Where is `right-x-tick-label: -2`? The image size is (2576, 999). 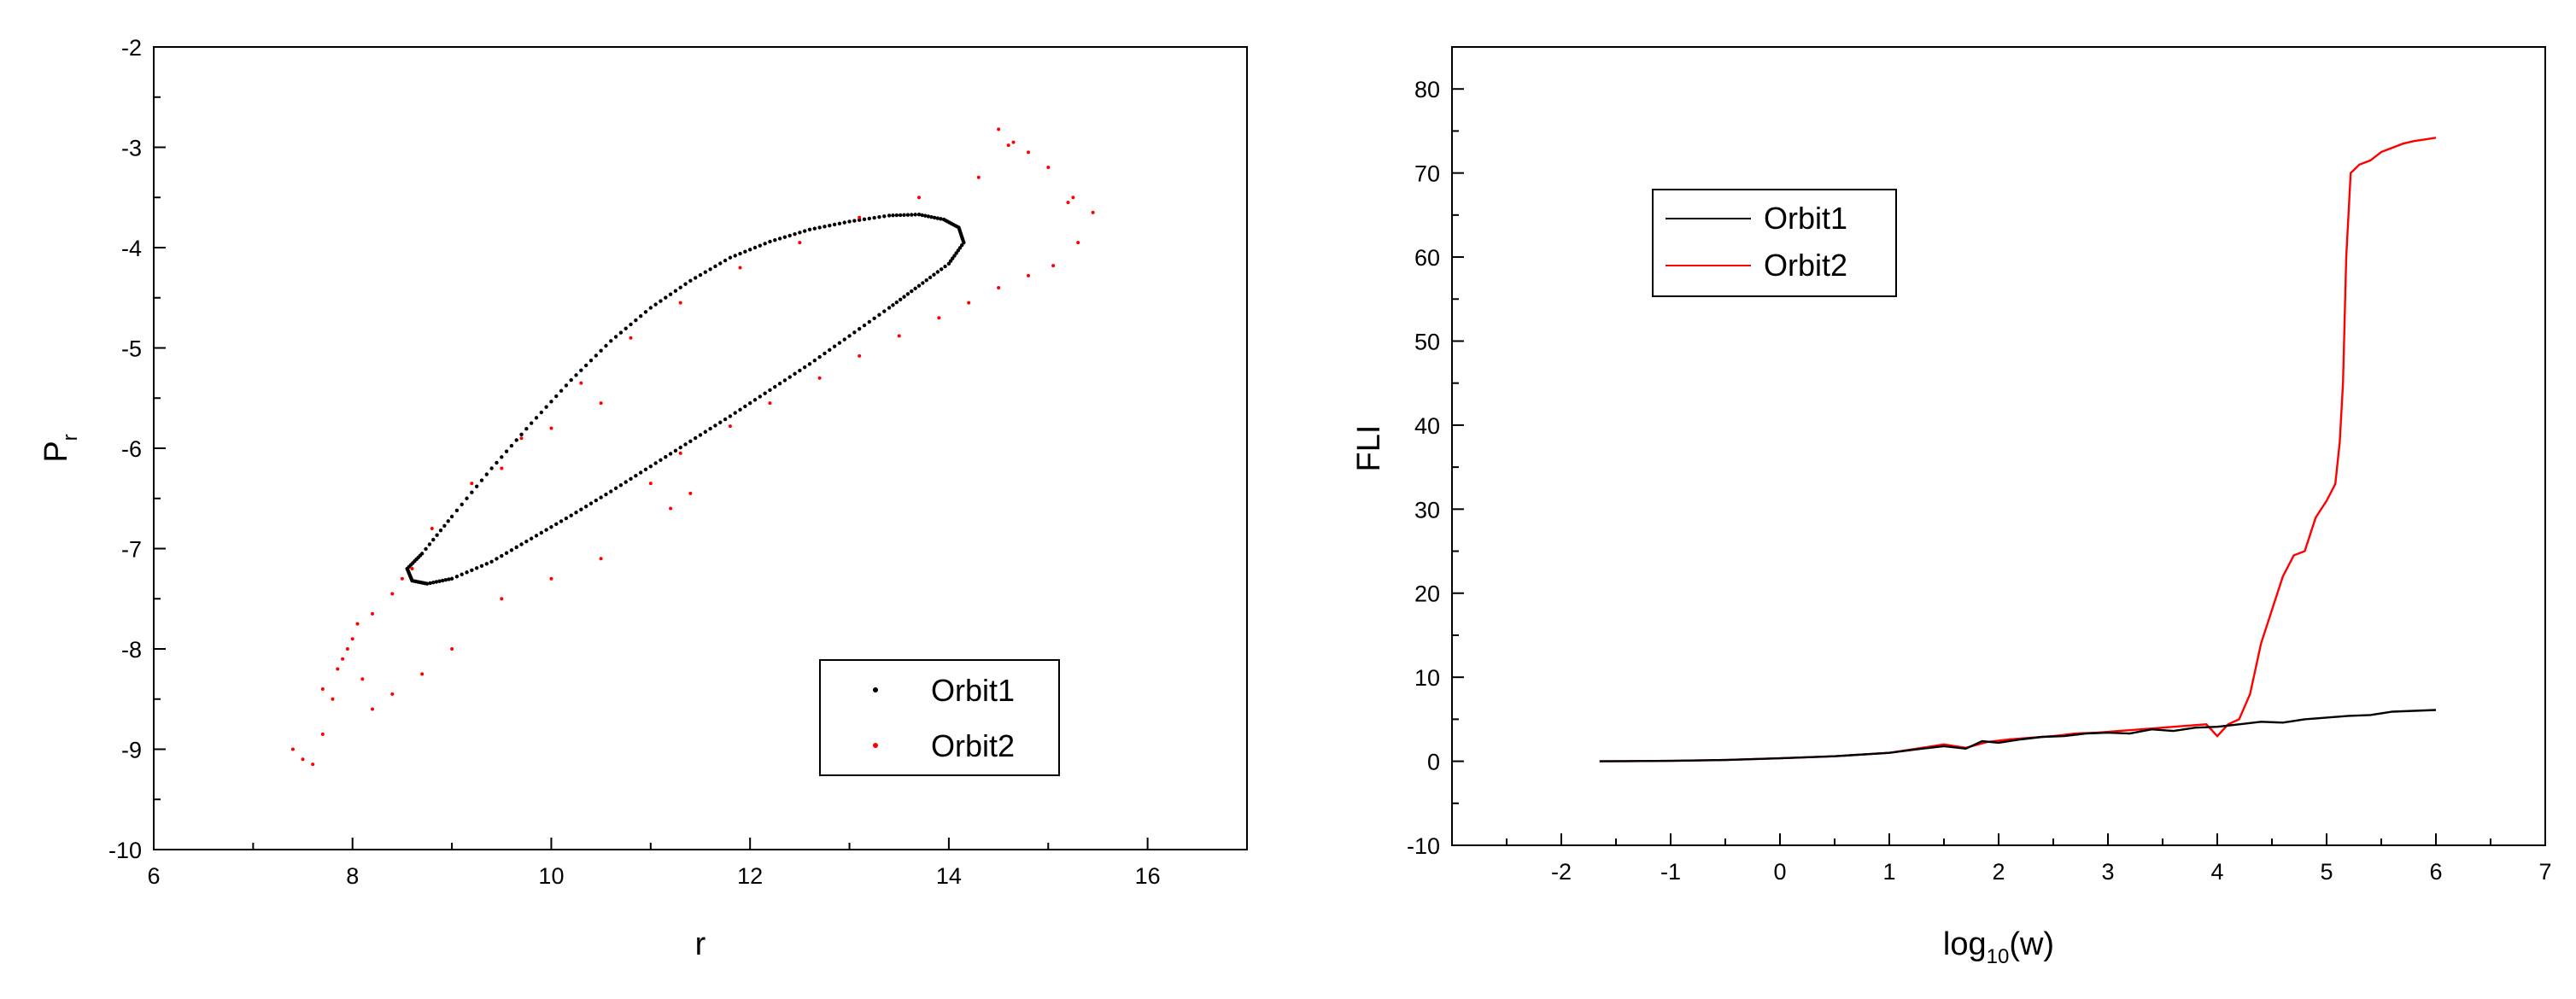
right-x-tick-label: -2 is located at coordinates (1561, 872).